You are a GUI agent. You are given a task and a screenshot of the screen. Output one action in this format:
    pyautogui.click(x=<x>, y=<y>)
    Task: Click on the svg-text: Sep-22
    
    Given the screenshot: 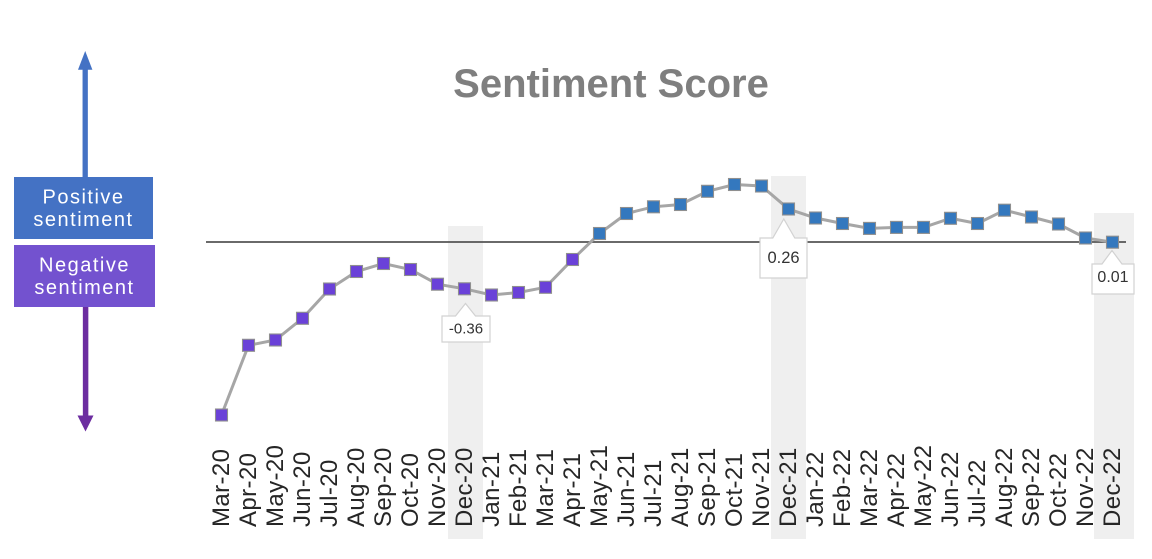 What is the action you would take?
    pyautogui.click(x=1031, y=487)
    